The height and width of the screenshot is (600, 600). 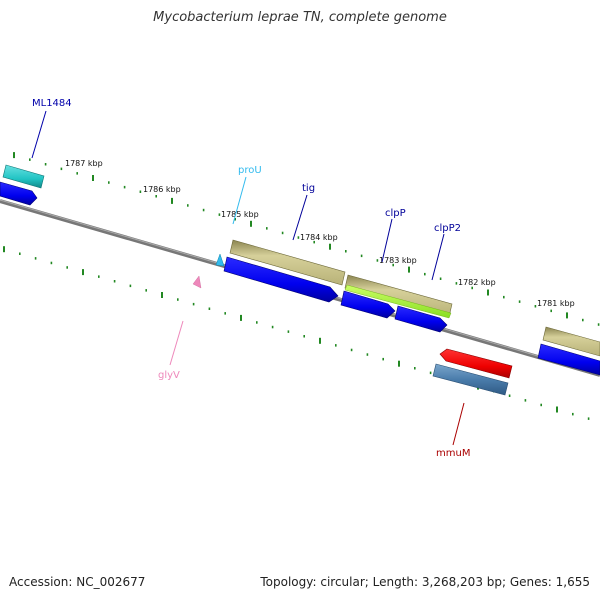 I want to click on ruler-label: 1783 kbp, so click(x=398, y=260).